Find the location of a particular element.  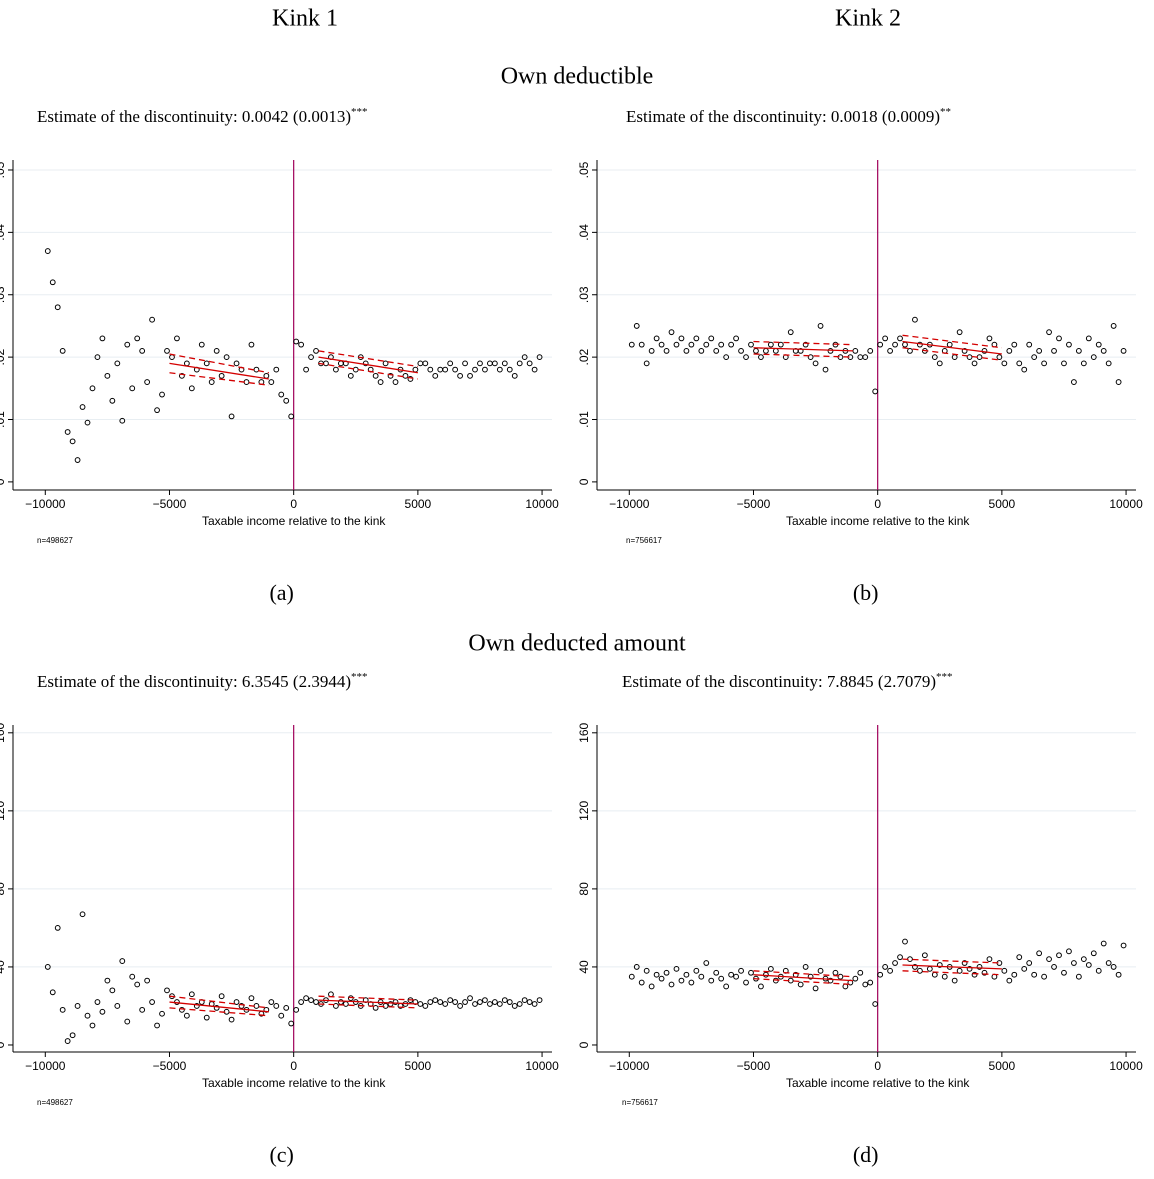

fit-line is located at coordinates (368, 1002).